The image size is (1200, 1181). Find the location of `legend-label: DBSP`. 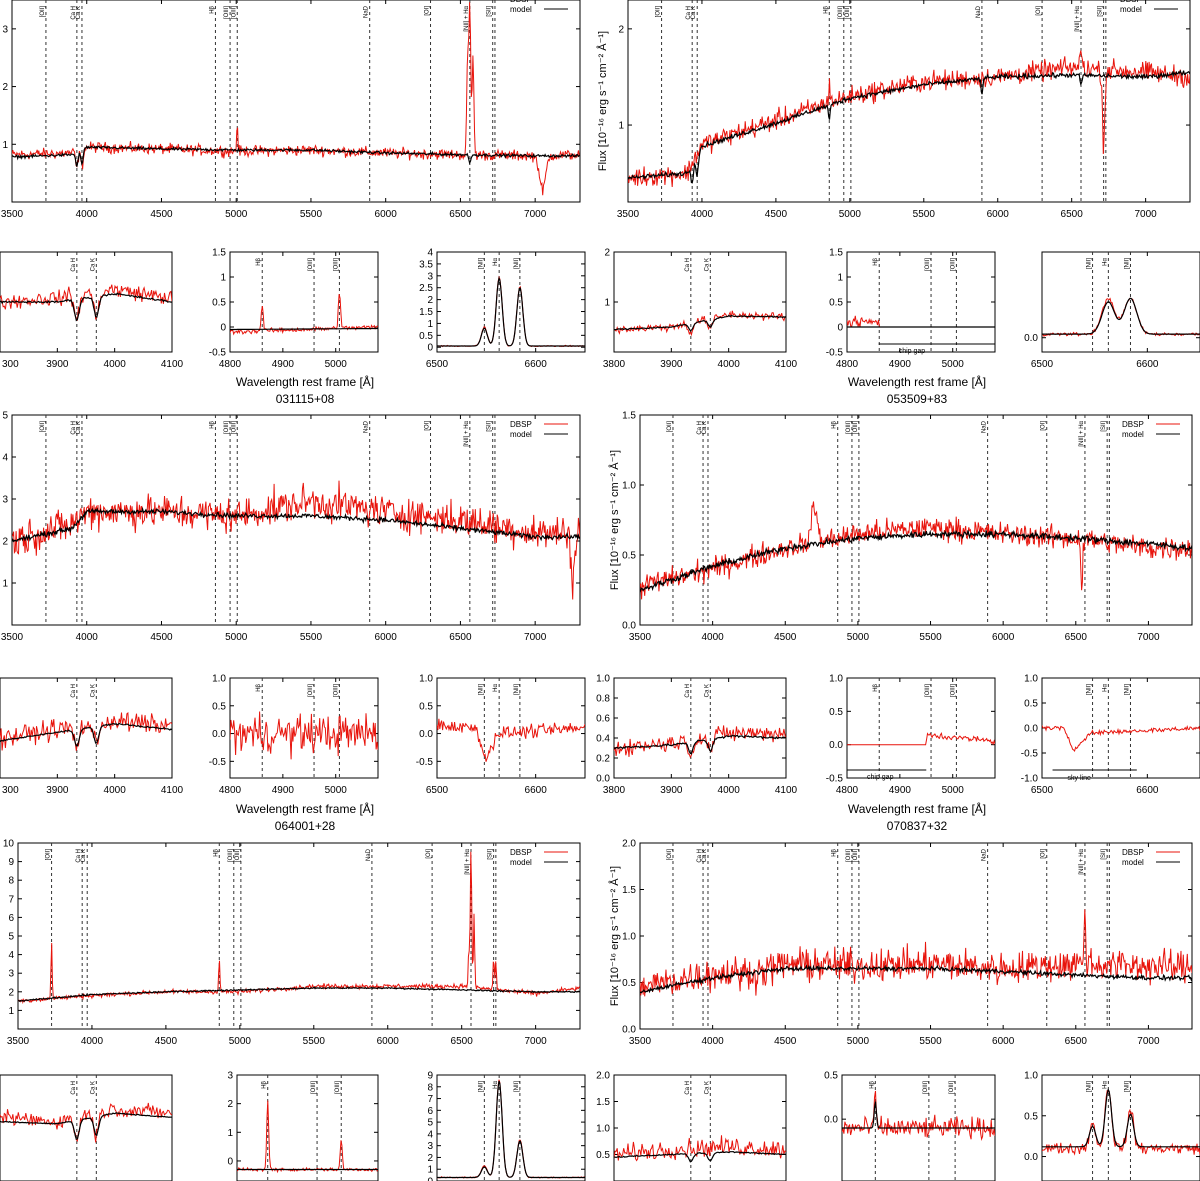

legend-label: DBSP is located at coordinates (1133, 424).